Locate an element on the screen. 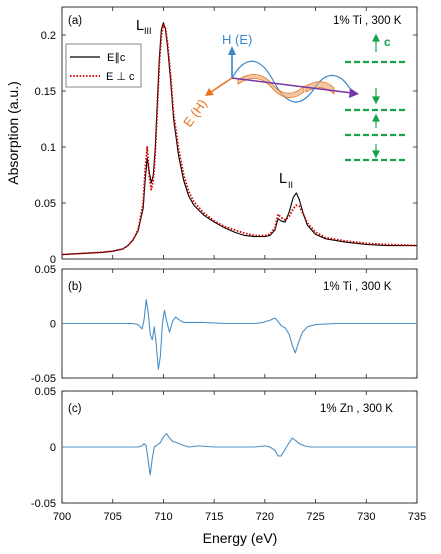 This screenshot has width=441, height=554. e-field-arrowhead is located at coordinates (209, 92).